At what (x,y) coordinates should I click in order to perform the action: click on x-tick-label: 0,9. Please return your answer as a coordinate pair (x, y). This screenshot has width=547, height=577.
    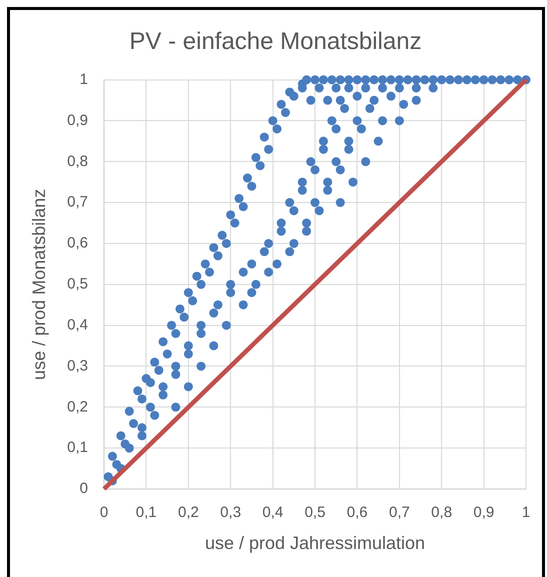
    Looking at the image, I should click on (483, 513).